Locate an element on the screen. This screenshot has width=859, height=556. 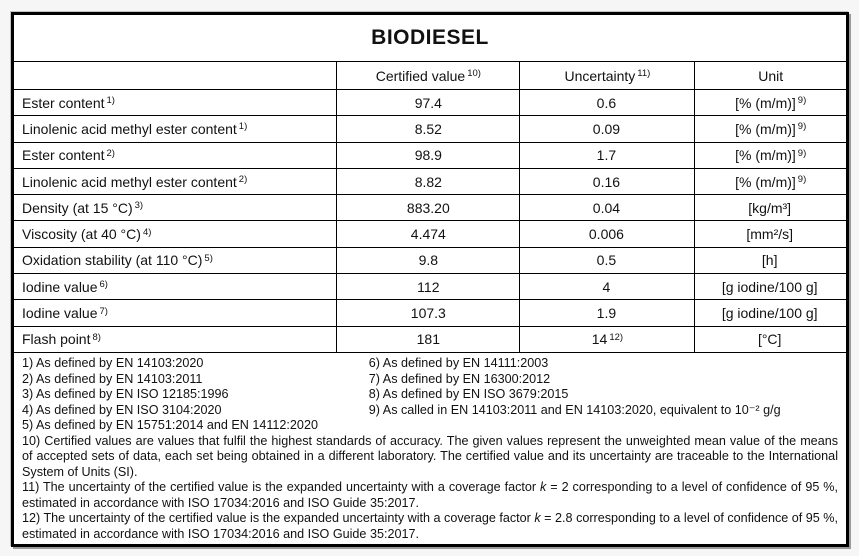
certified-value-cell: 97.4 is located at coordinates (428, 102).